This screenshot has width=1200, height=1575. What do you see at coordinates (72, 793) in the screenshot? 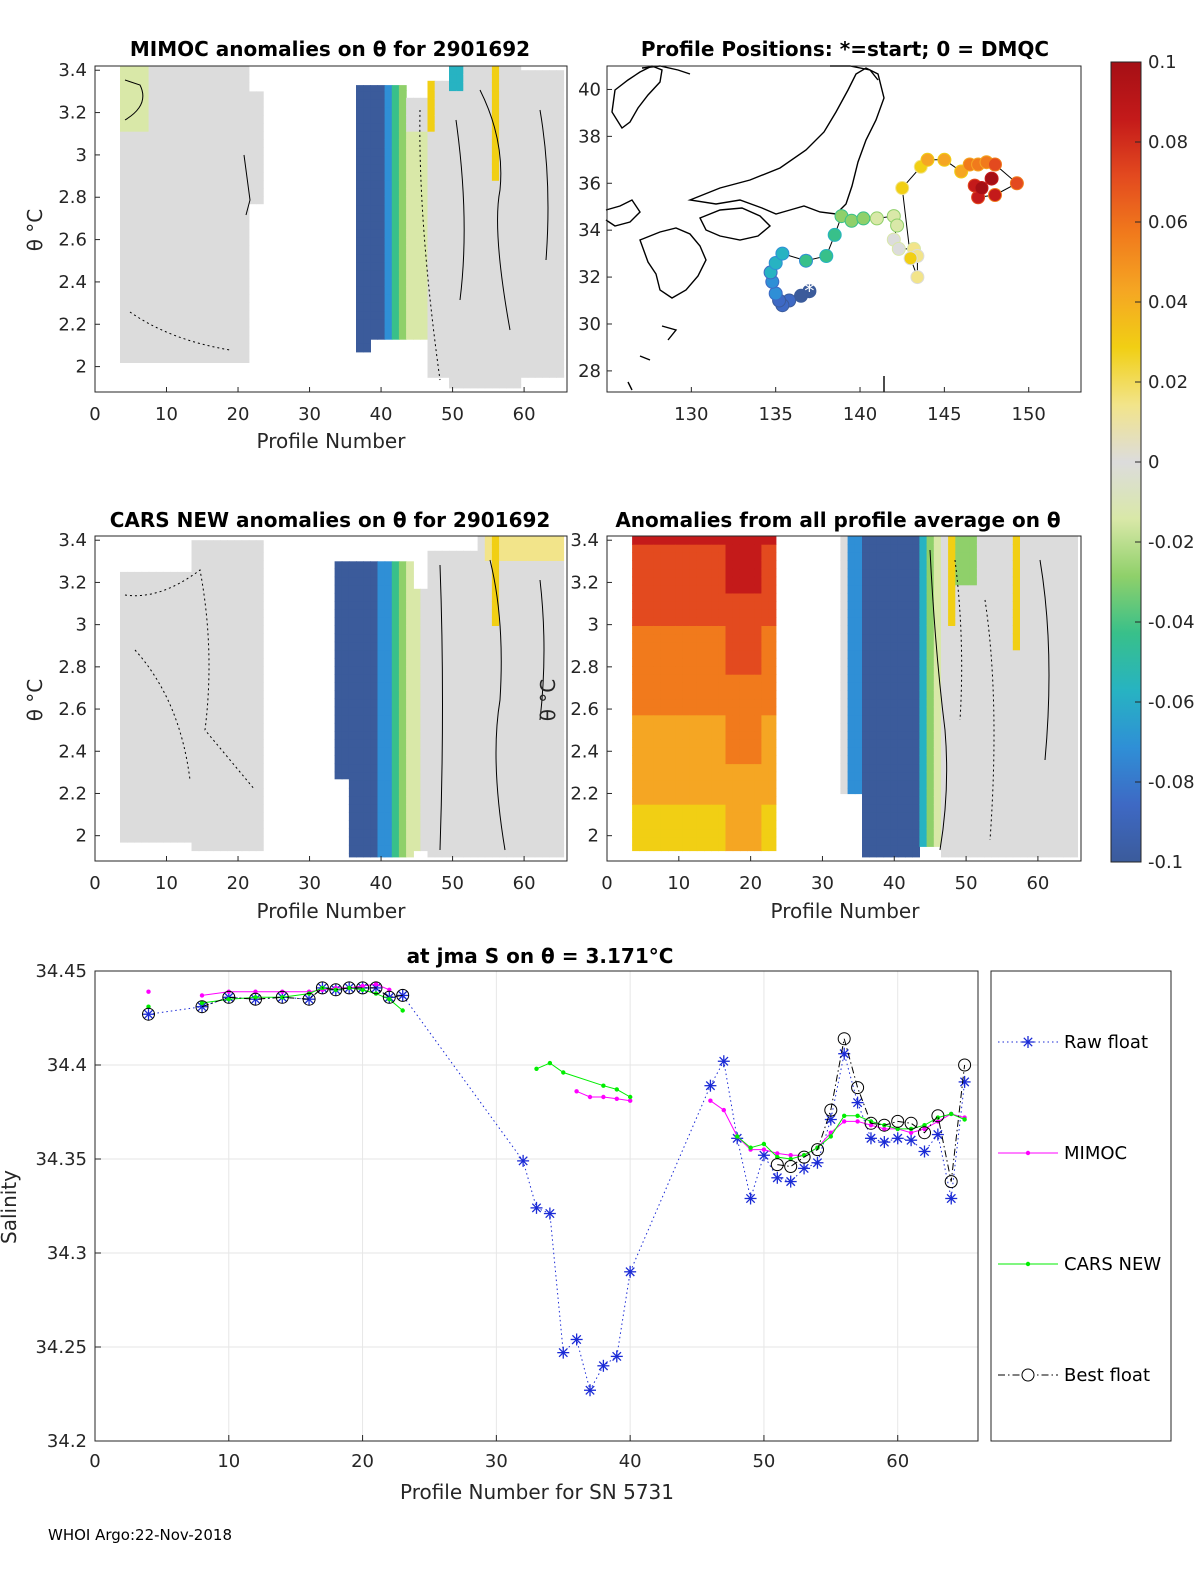
I see `y-tick-label: 2.2` at bounding box center [72, 793].